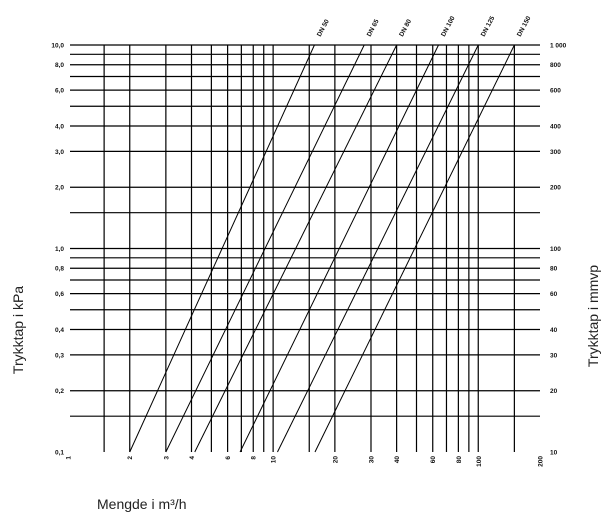 This screenshot has width=606, height=515. I want to click on x-tick-label: 10, so click(274, 460).